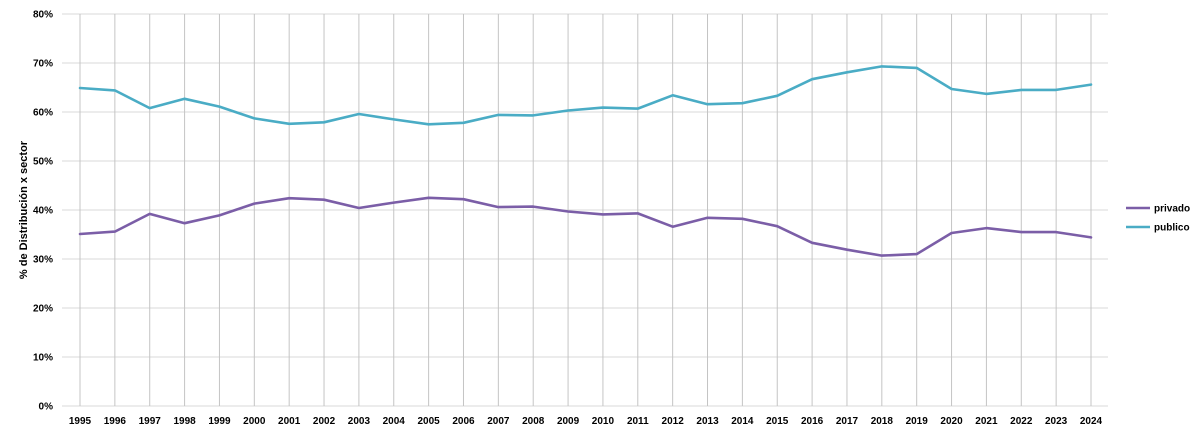 Image resolution: width=1200 pixels, height=437 pixels. Describe the element at coordinates (951, 421) in the screenshot. I see `x-tick-label: 2020` at that location.